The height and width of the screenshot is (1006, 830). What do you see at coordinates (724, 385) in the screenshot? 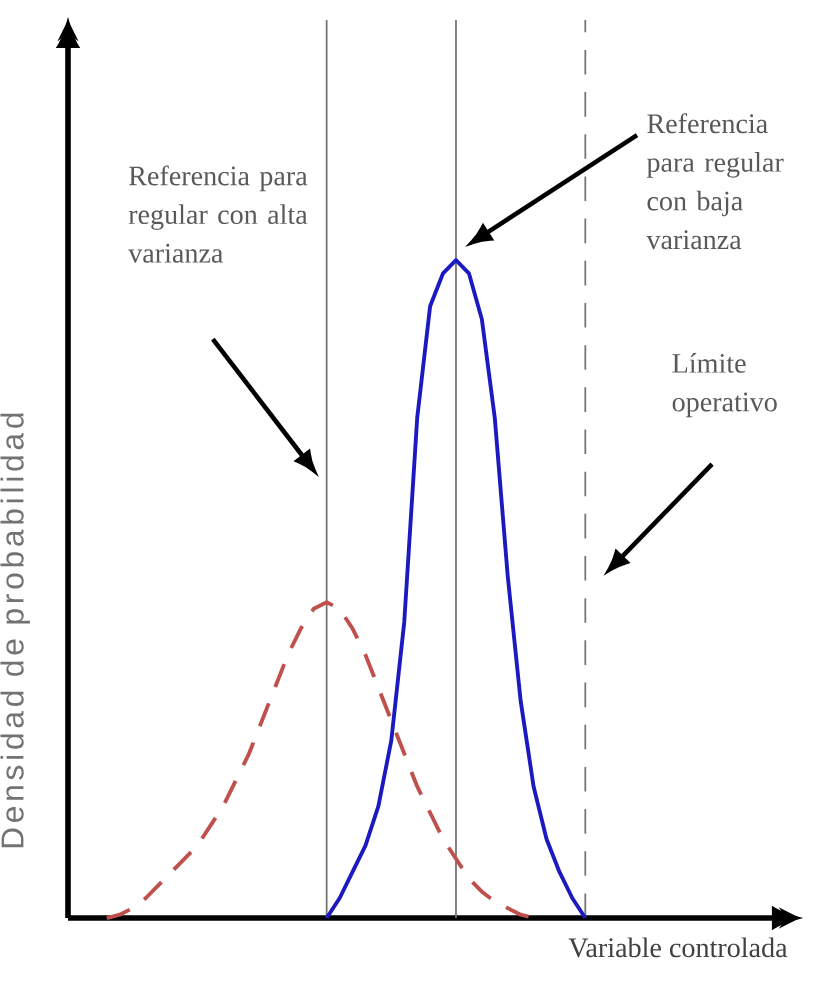
I see `annotation: Límite operativo` at bounding box center [724, 385].